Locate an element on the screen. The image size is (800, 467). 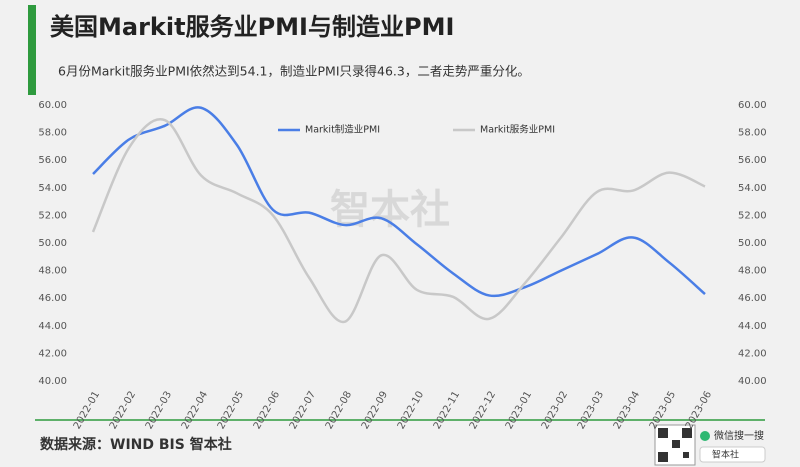
y-tick-label: 42.00 is located at coordinates (52, 353).